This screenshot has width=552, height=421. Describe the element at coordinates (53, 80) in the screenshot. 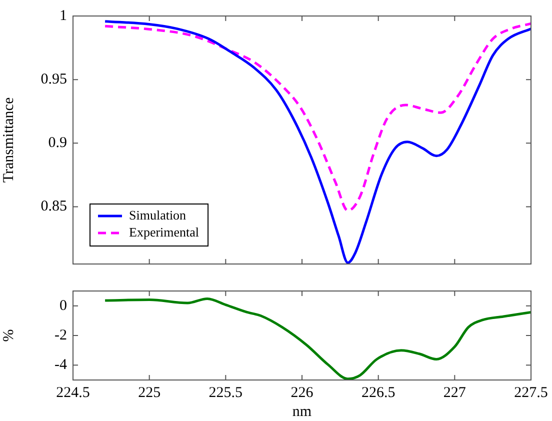

I see `y-tick-label: 0.95` at that location.